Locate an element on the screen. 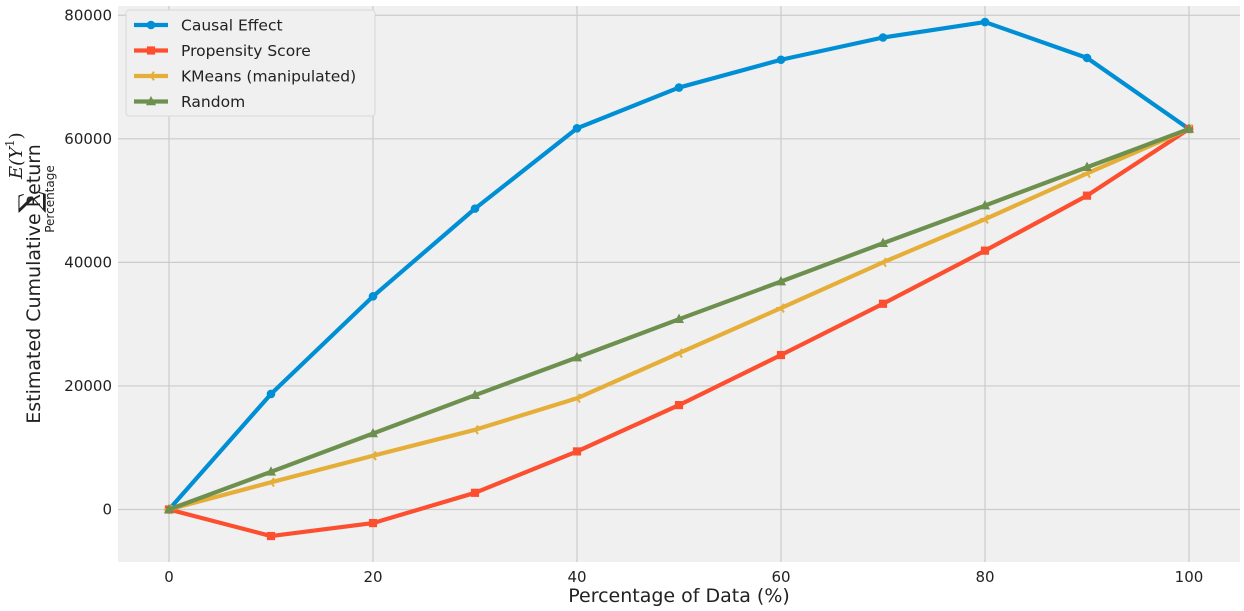  legend-label: Random is located at coordinates (213, 102).